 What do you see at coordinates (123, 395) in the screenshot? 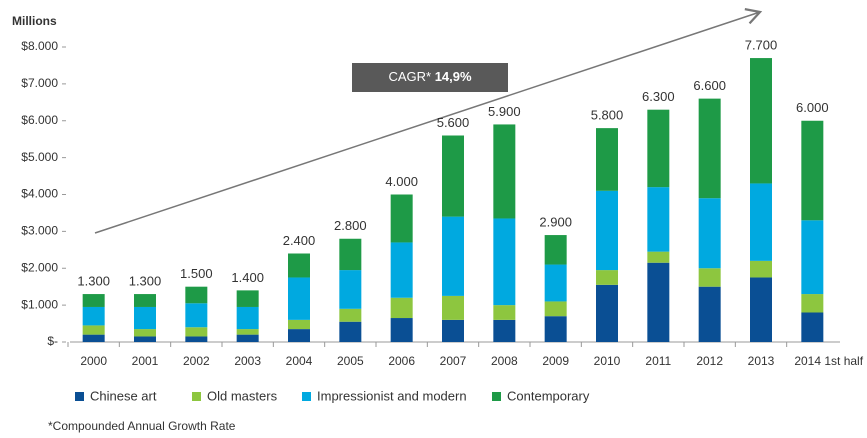
I see `legend-label: Chinese art` at bounding box center [123, 395].